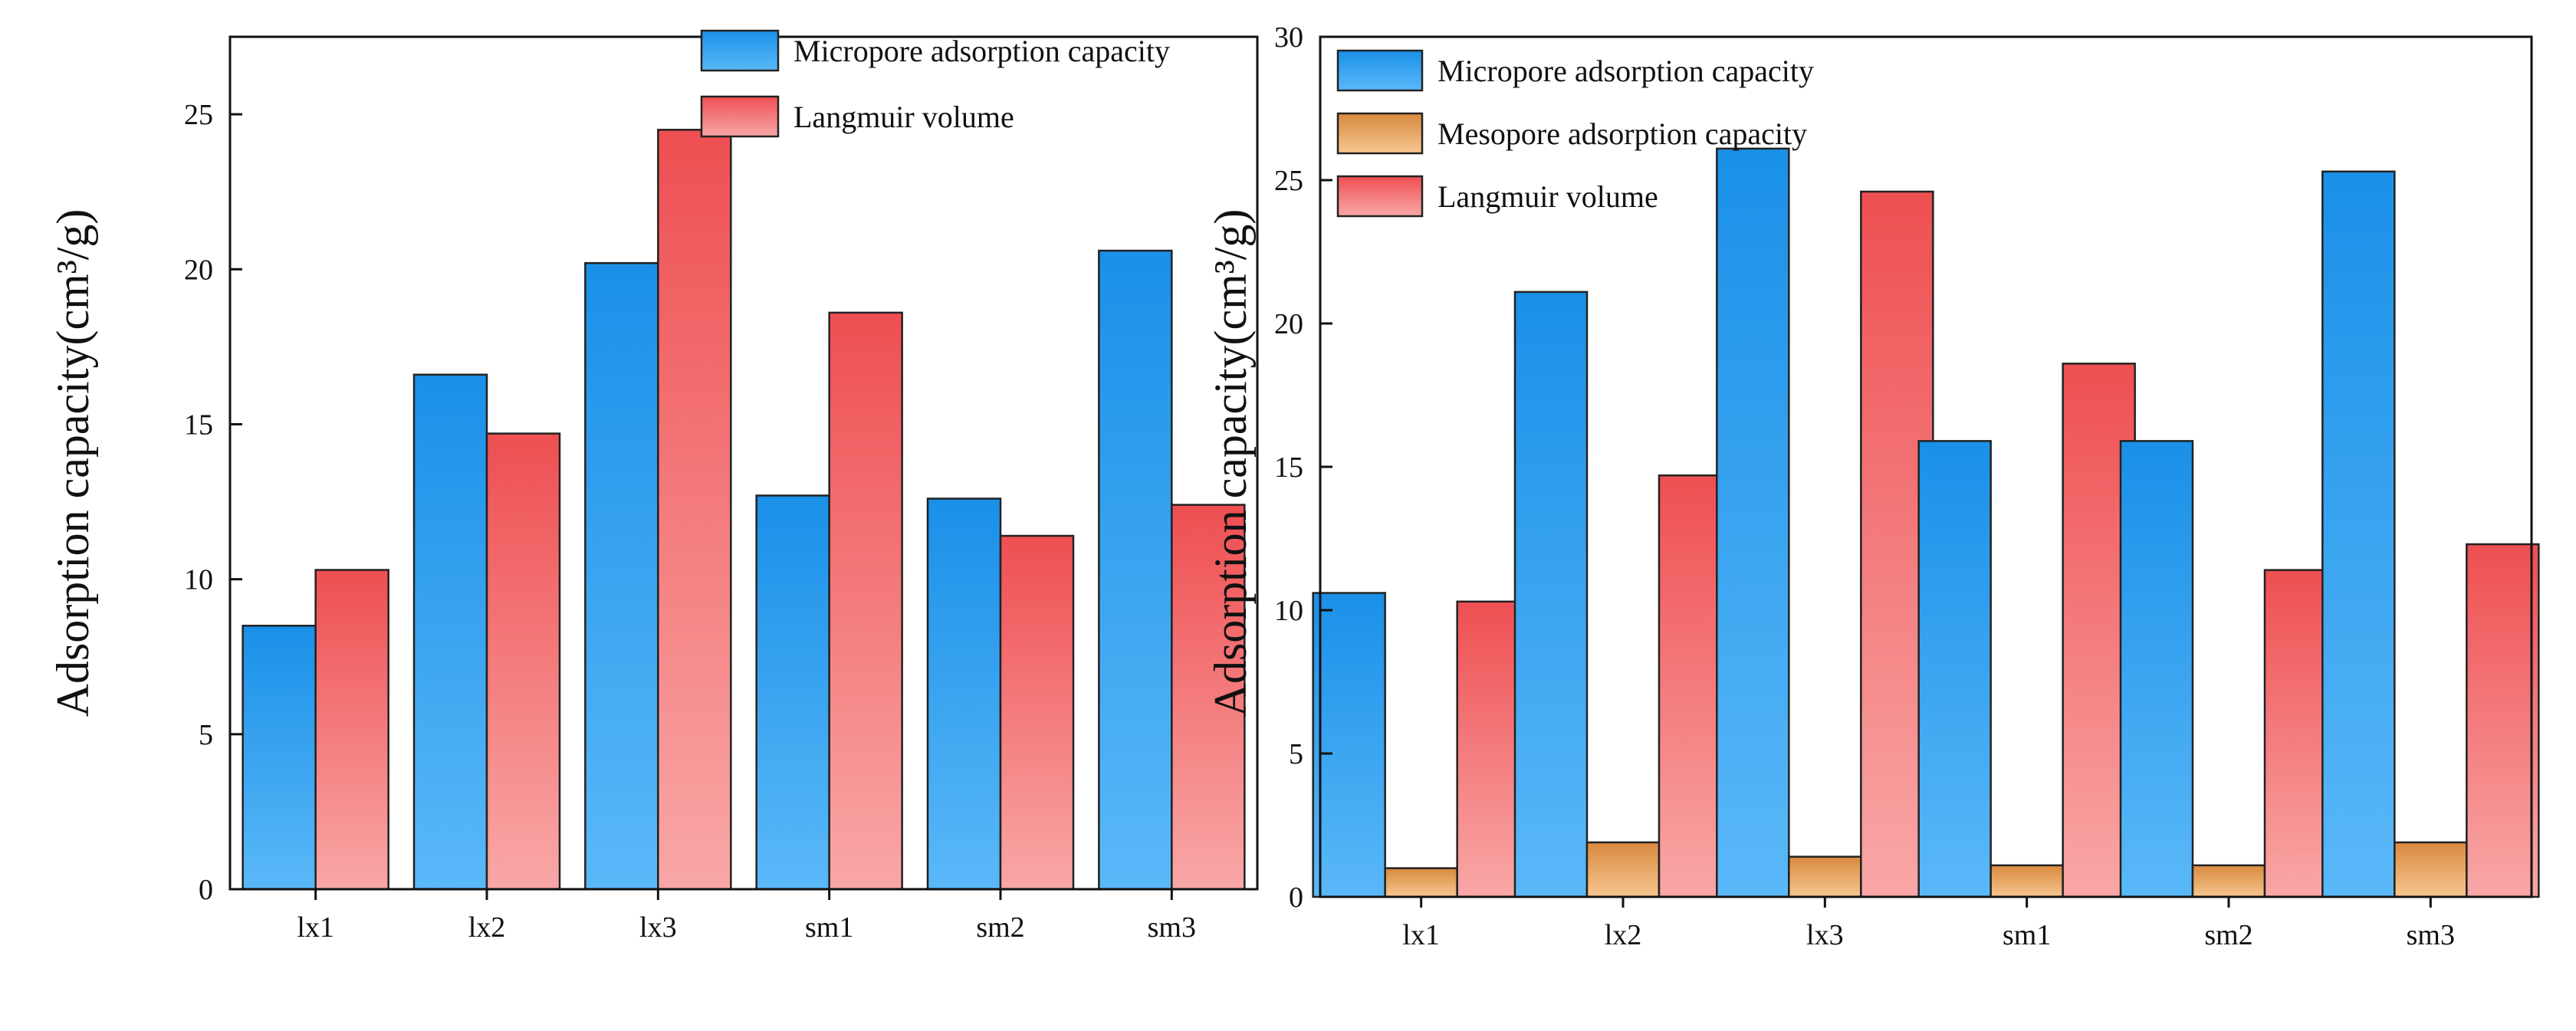 The image size is (2576, 1031). I want to click on left-chart-bar-micropore-adsorption-capacity-lx1, so click(280, 758).